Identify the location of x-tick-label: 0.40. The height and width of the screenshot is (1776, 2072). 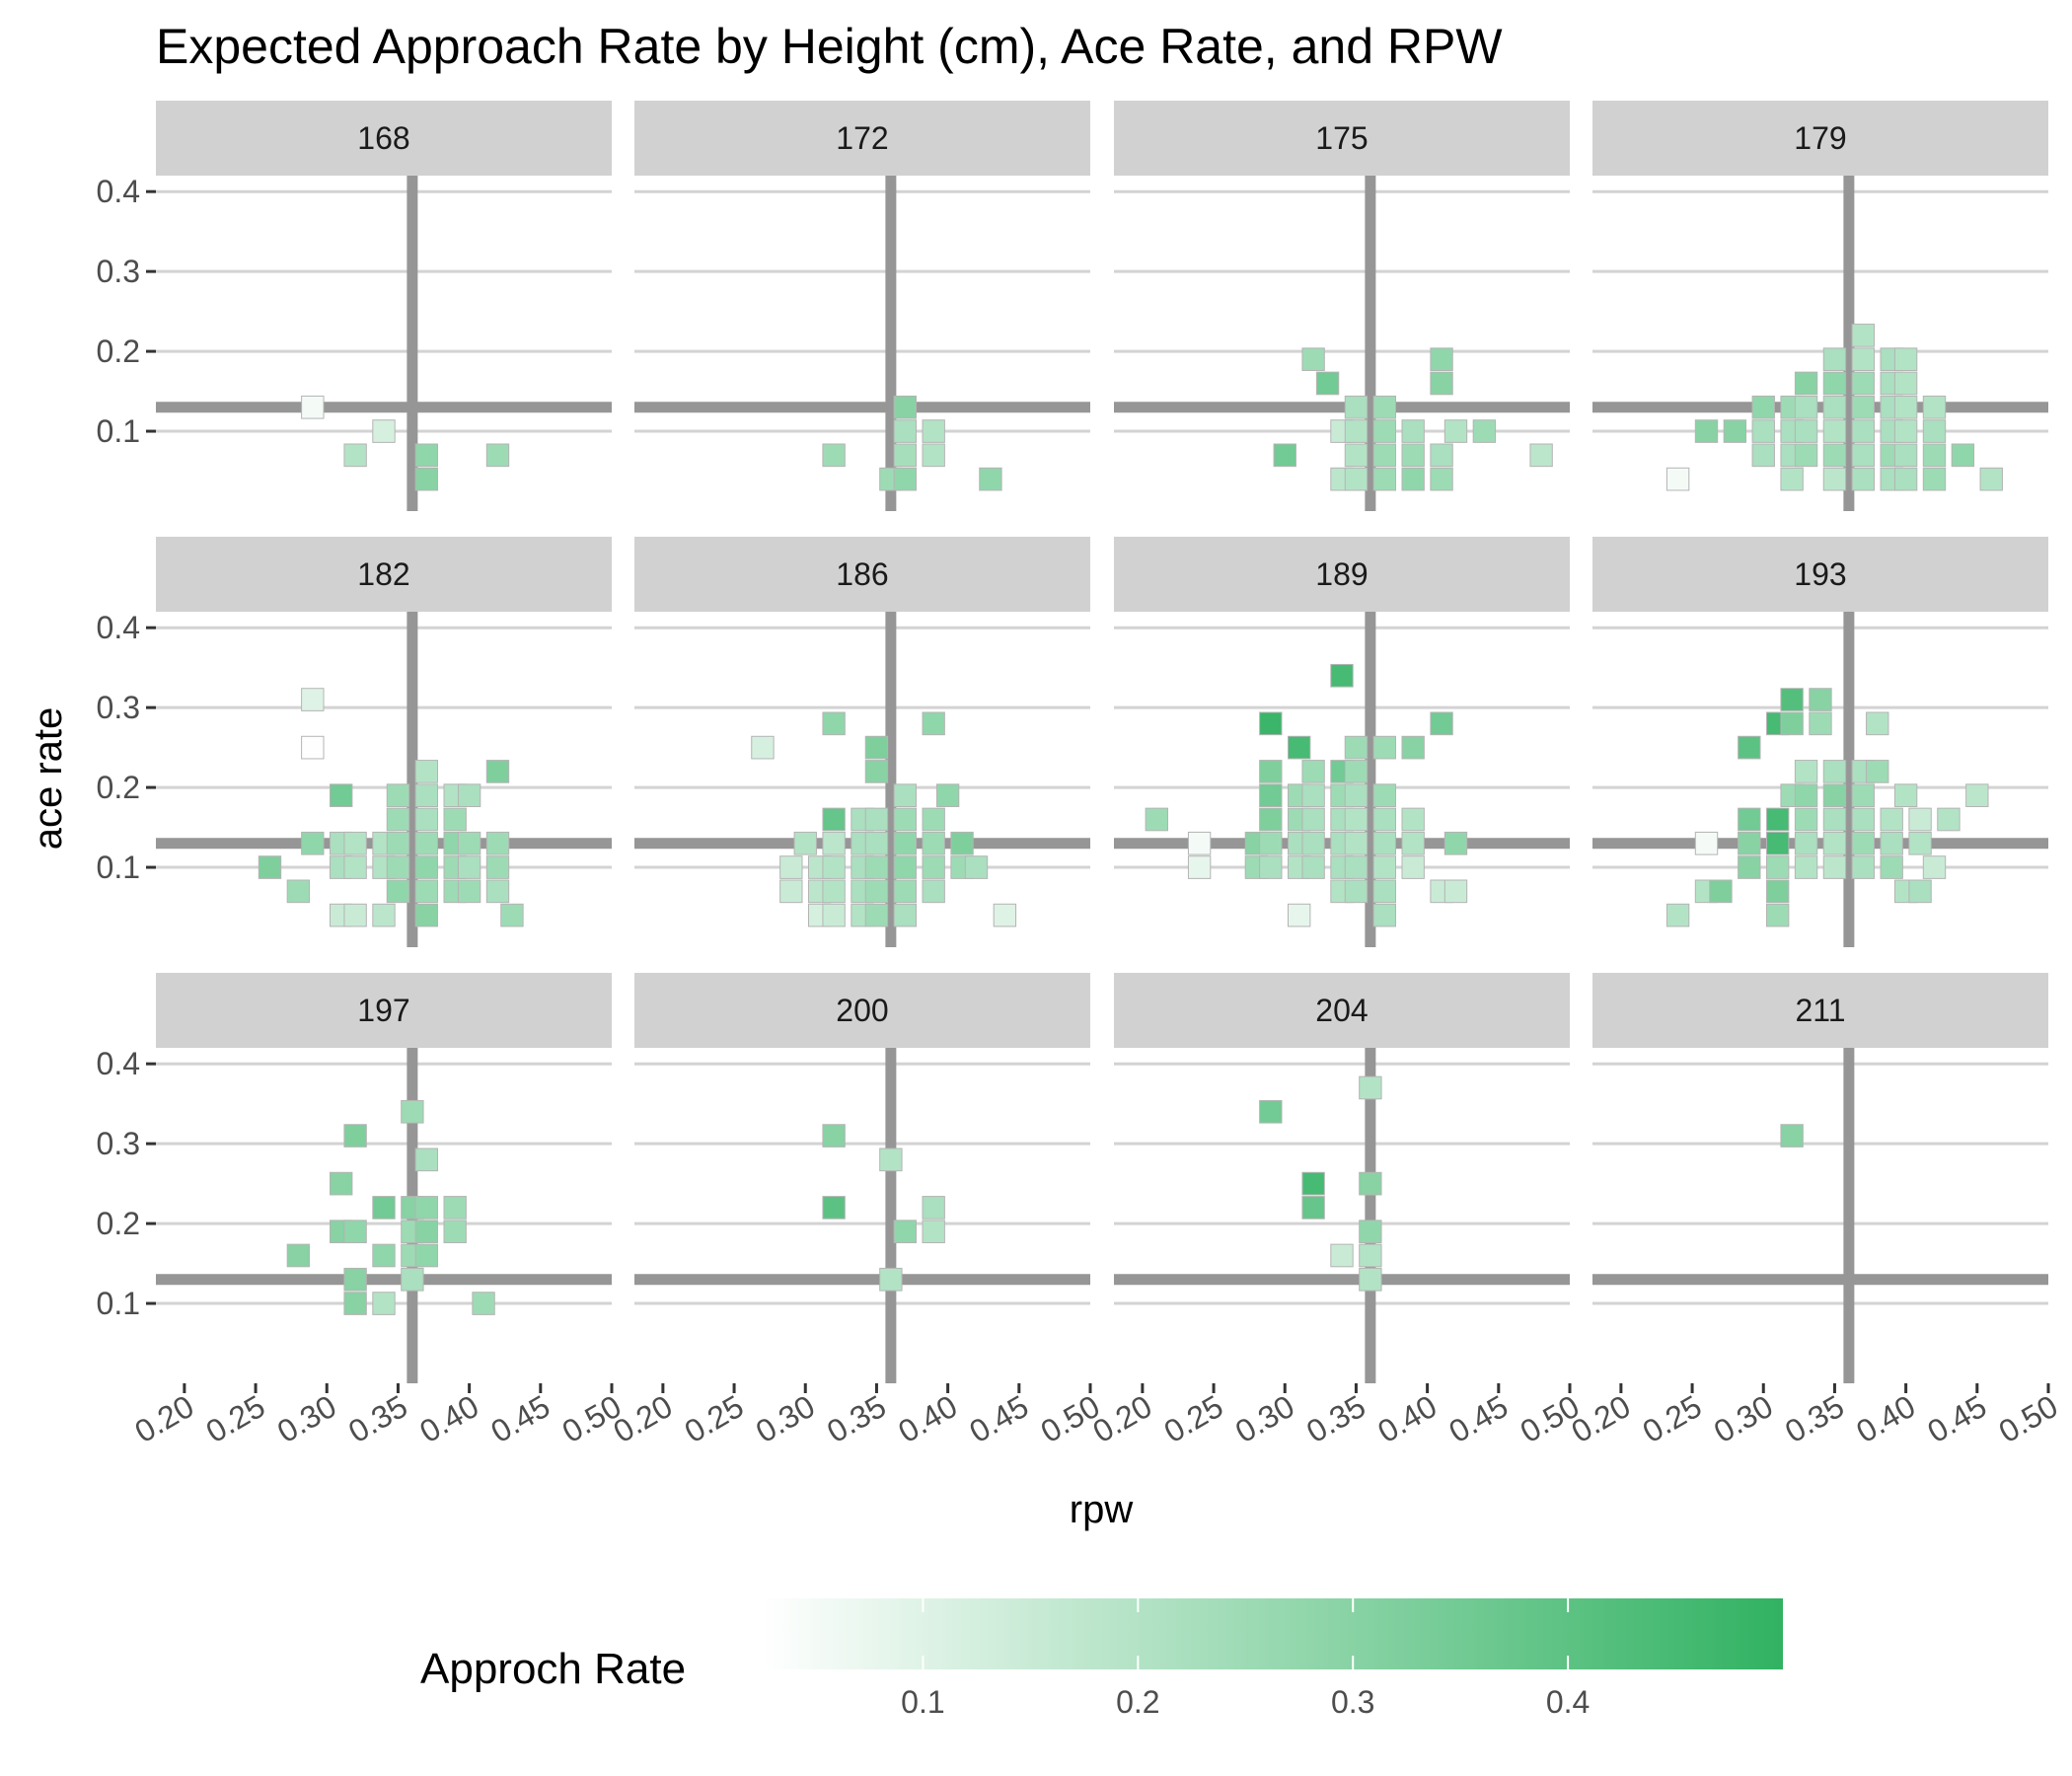
(1407, 1418).